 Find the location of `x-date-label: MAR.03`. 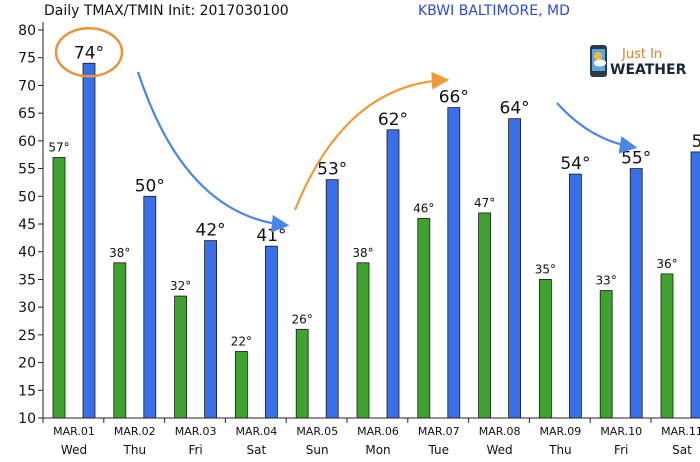

x-date-label: MAR.03 is located at coordinates (196, 431).